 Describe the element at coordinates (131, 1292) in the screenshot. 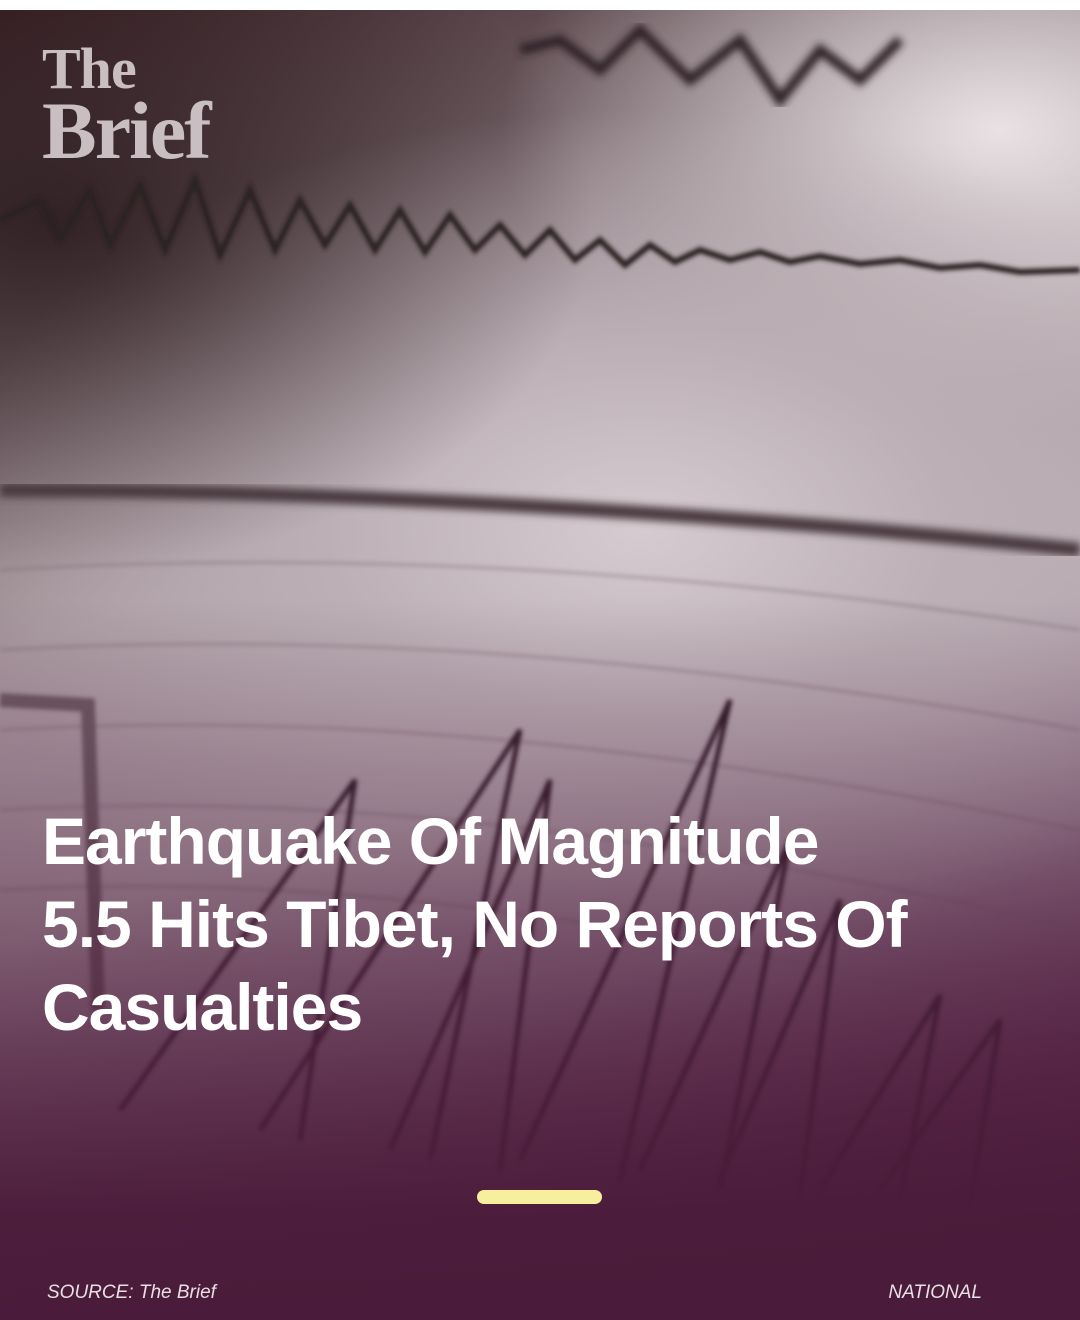

I see `source-credit: SOURCE: The Brief` at that location.